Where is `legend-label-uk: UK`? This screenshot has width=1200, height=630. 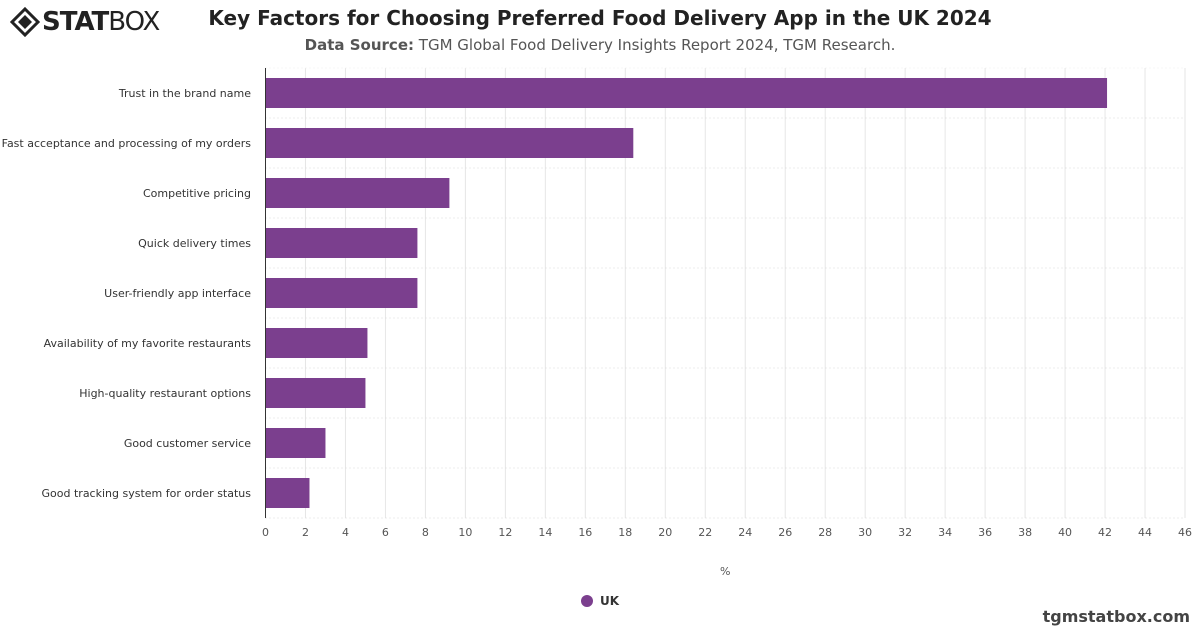 legend-label-uk: UK is located at coordinates (609, 601).